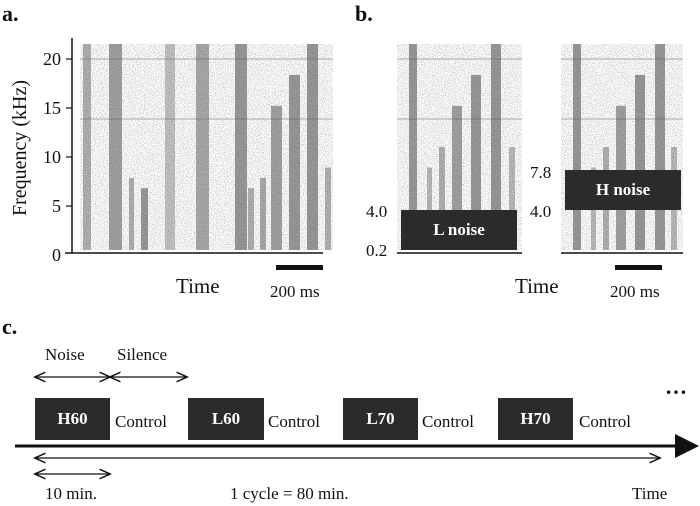 The image size is (700, 506). What do you see at coordinates (650, 493) in the screenshot?
I see `time-label-c: Time` at bounding box center [650, 493].